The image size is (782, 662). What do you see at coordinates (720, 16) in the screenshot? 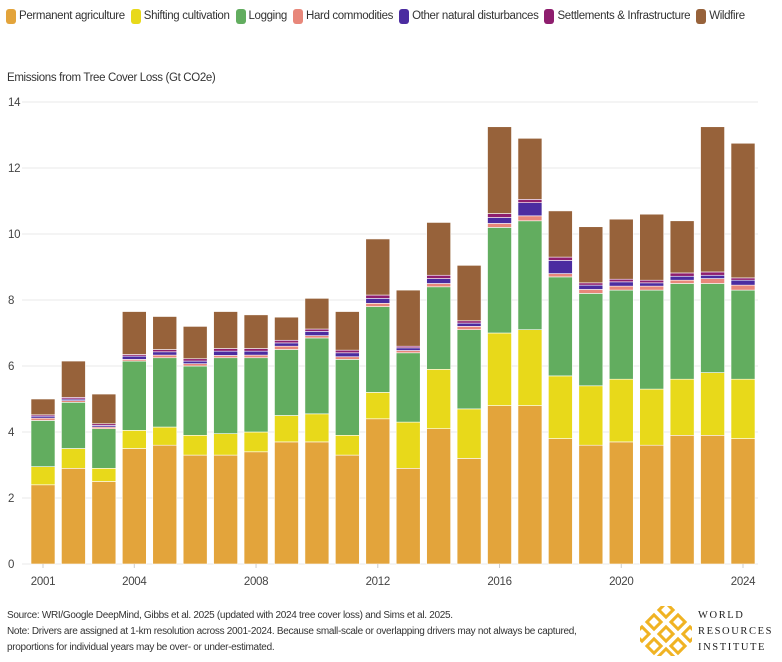
I see `legend-item: Wildfire` at bounding box center [720, 16].